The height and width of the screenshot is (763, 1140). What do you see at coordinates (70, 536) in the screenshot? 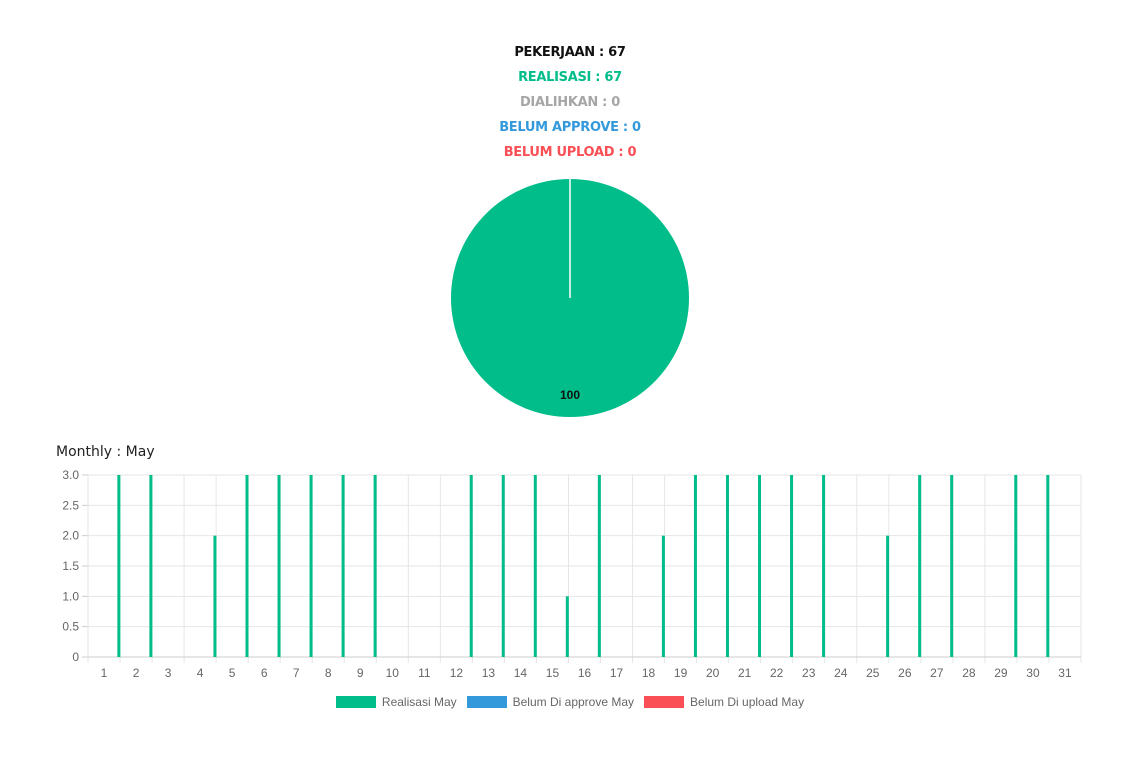
I see `y-tick-label: 2.0` at bounding box center [70, 536].